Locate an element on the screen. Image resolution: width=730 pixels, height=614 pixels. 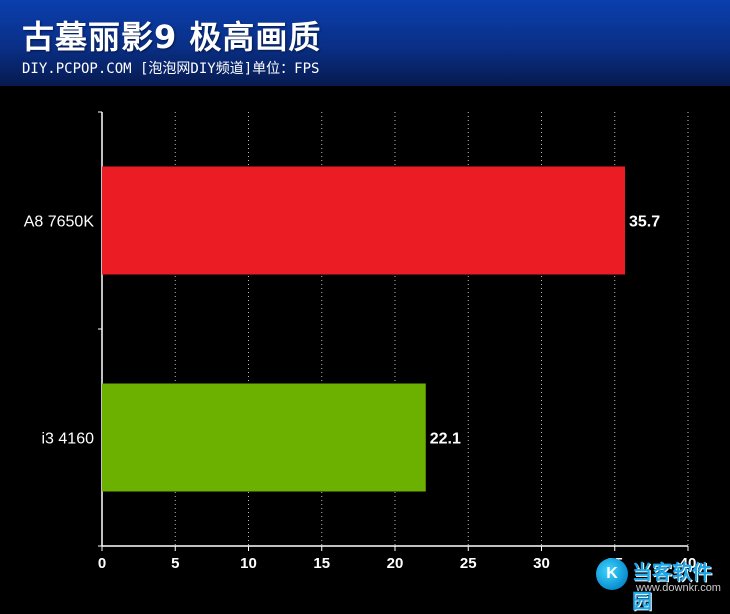
watermark-url: www.downkr.com is located at coordinates (678, 588).